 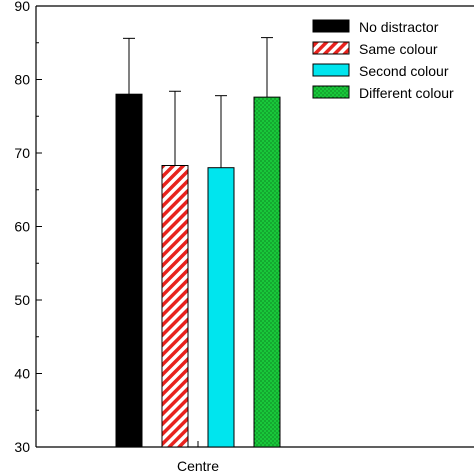 I want to click on y-tick-label: 90, so click(x=22, y=7).